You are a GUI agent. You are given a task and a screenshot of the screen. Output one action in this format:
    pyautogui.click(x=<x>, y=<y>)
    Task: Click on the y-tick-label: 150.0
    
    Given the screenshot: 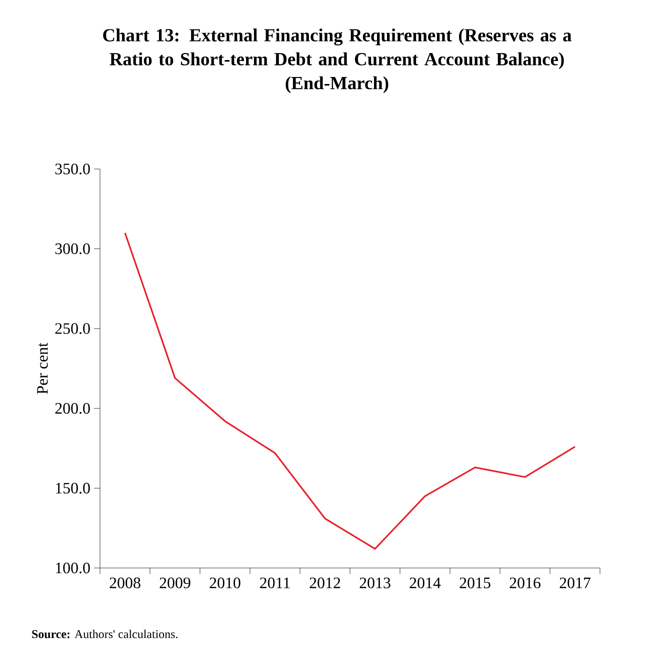 What is the action you would take?
    pyautogui.click(x=73, y=488)
    